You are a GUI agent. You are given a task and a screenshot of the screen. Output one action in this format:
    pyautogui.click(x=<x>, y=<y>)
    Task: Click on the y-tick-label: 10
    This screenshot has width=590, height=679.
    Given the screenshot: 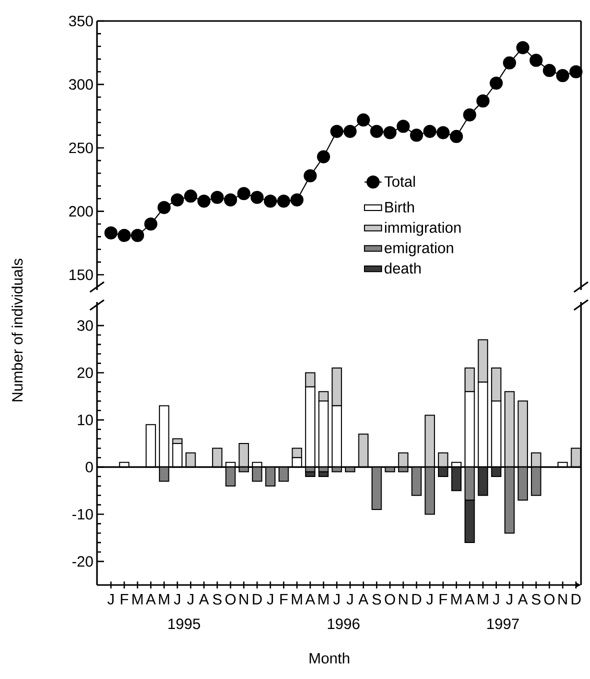 What is the action you would take?
    pyautogui.click(x=85, y=420)
    